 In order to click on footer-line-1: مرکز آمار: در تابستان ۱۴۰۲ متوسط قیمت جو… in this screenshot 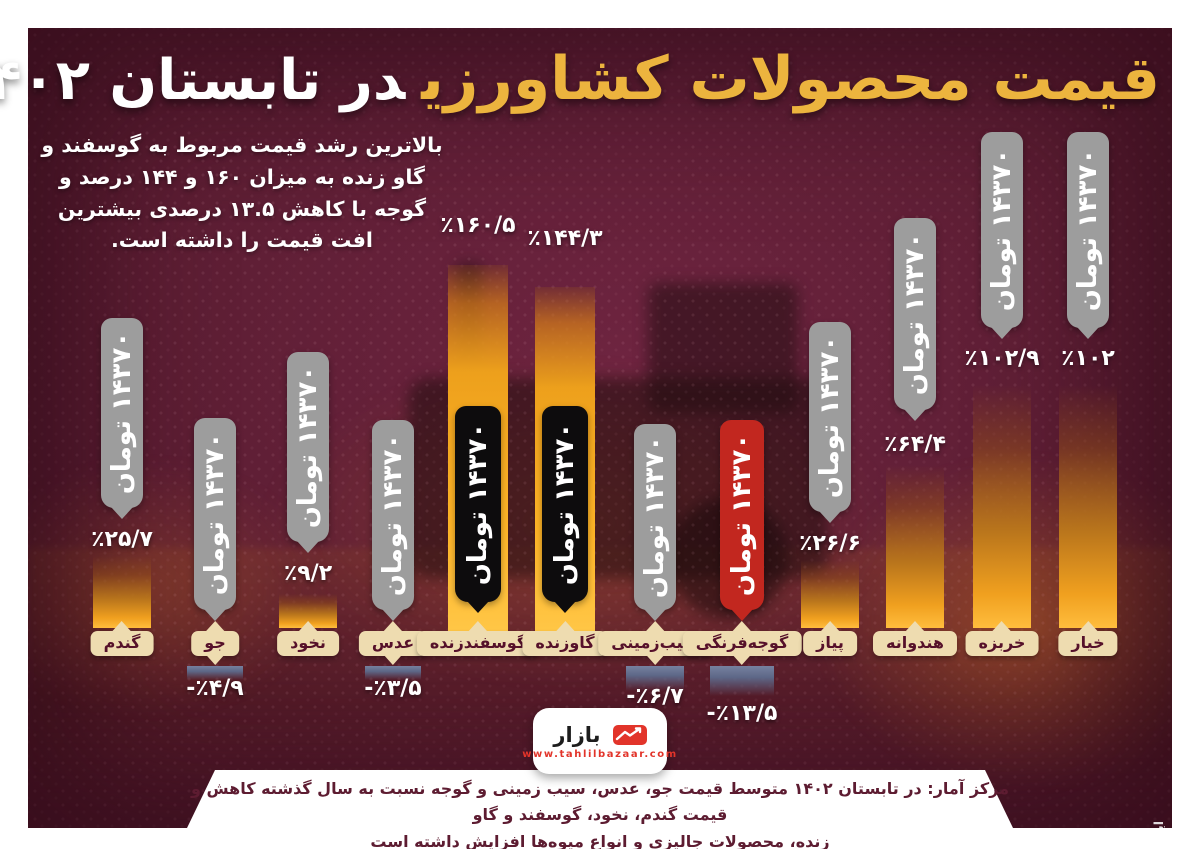, I will do `click(599, 802)`.